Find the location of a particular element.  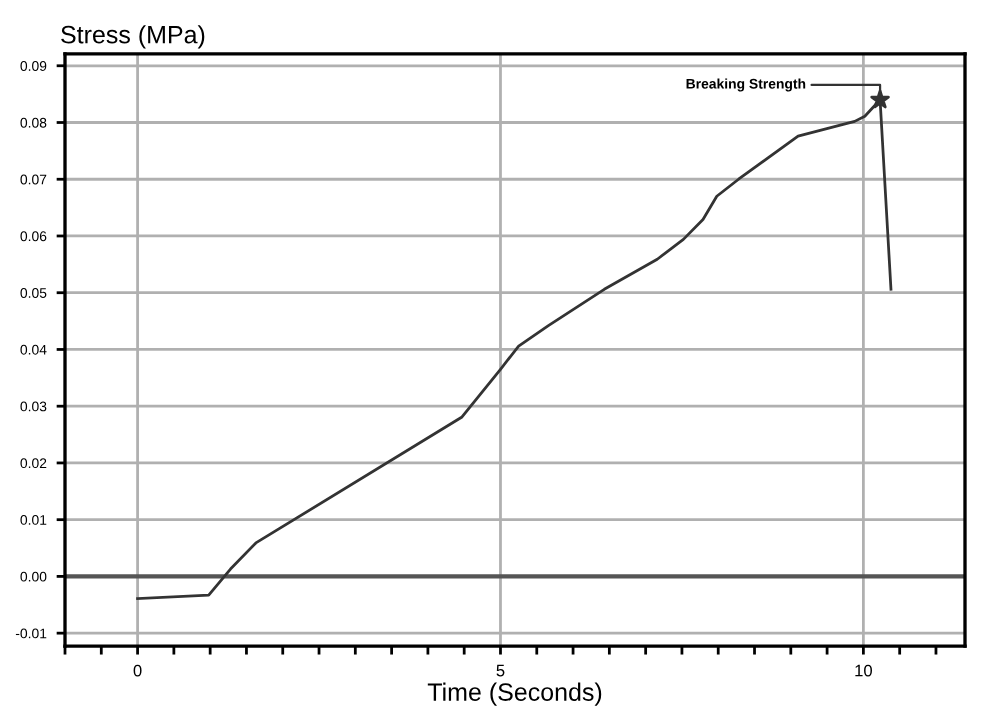

x-tick-label: 10 is located at coordinates (864, 670).